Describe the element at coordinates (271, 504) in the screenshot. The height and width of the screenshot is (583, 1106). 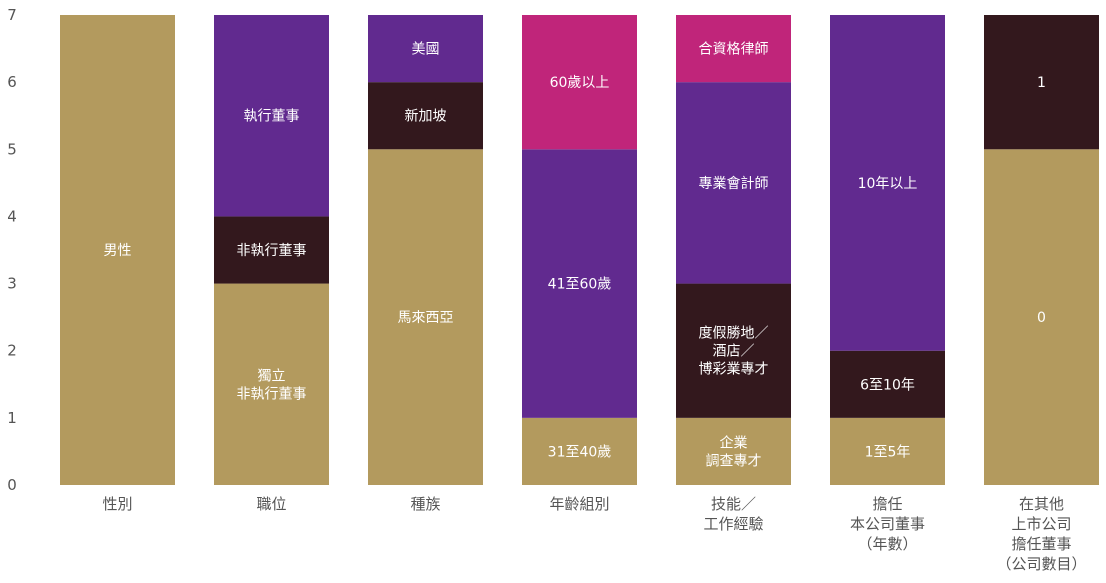
I see `category-label: 職位` at that location.